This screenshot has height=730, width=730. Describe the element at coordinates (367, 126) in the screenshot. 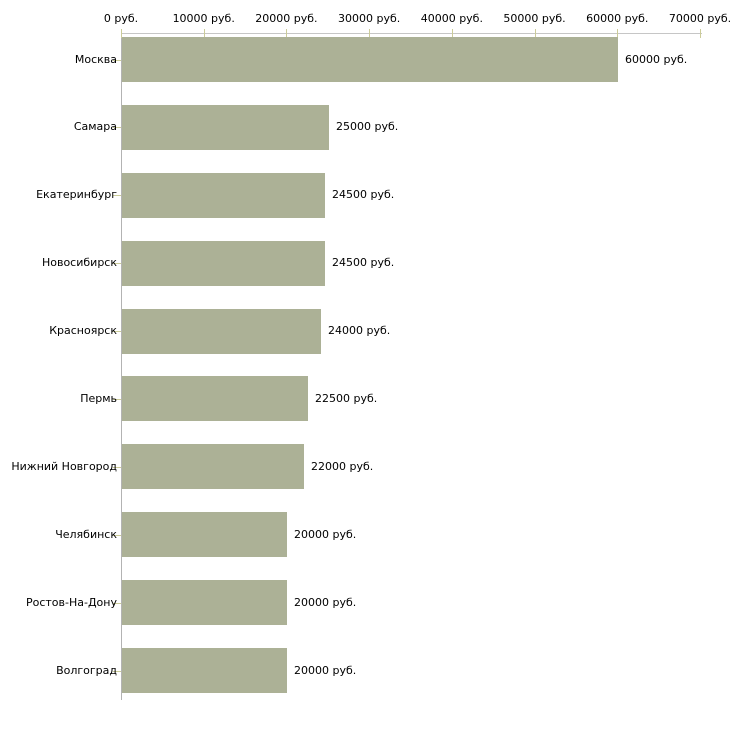

I see `value-label: 25000 руб.` at that location.